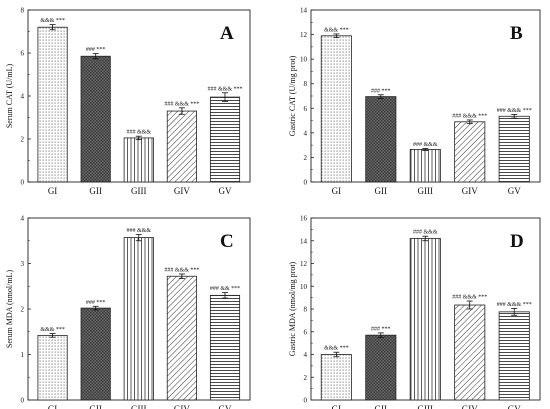 The width and height of the screenshot is (550, 409). Describe the element at coordinates (23, 264) in the screenshot. I see `y-tick-label: 3` at that location.